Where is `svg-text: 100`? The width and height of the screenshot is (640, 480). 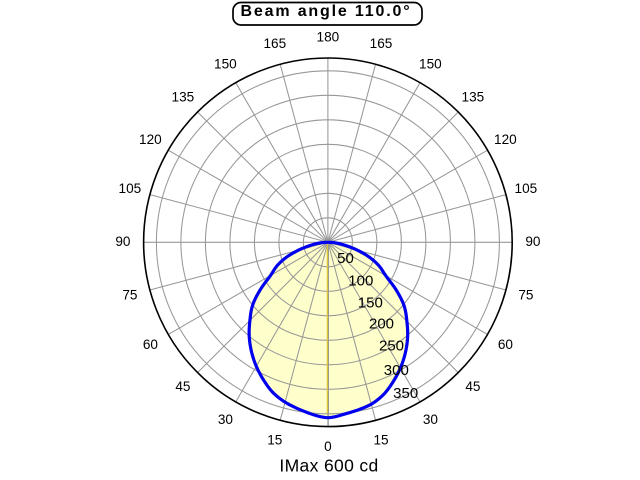 svg-text: 100 is located at coordinates (360, 281).